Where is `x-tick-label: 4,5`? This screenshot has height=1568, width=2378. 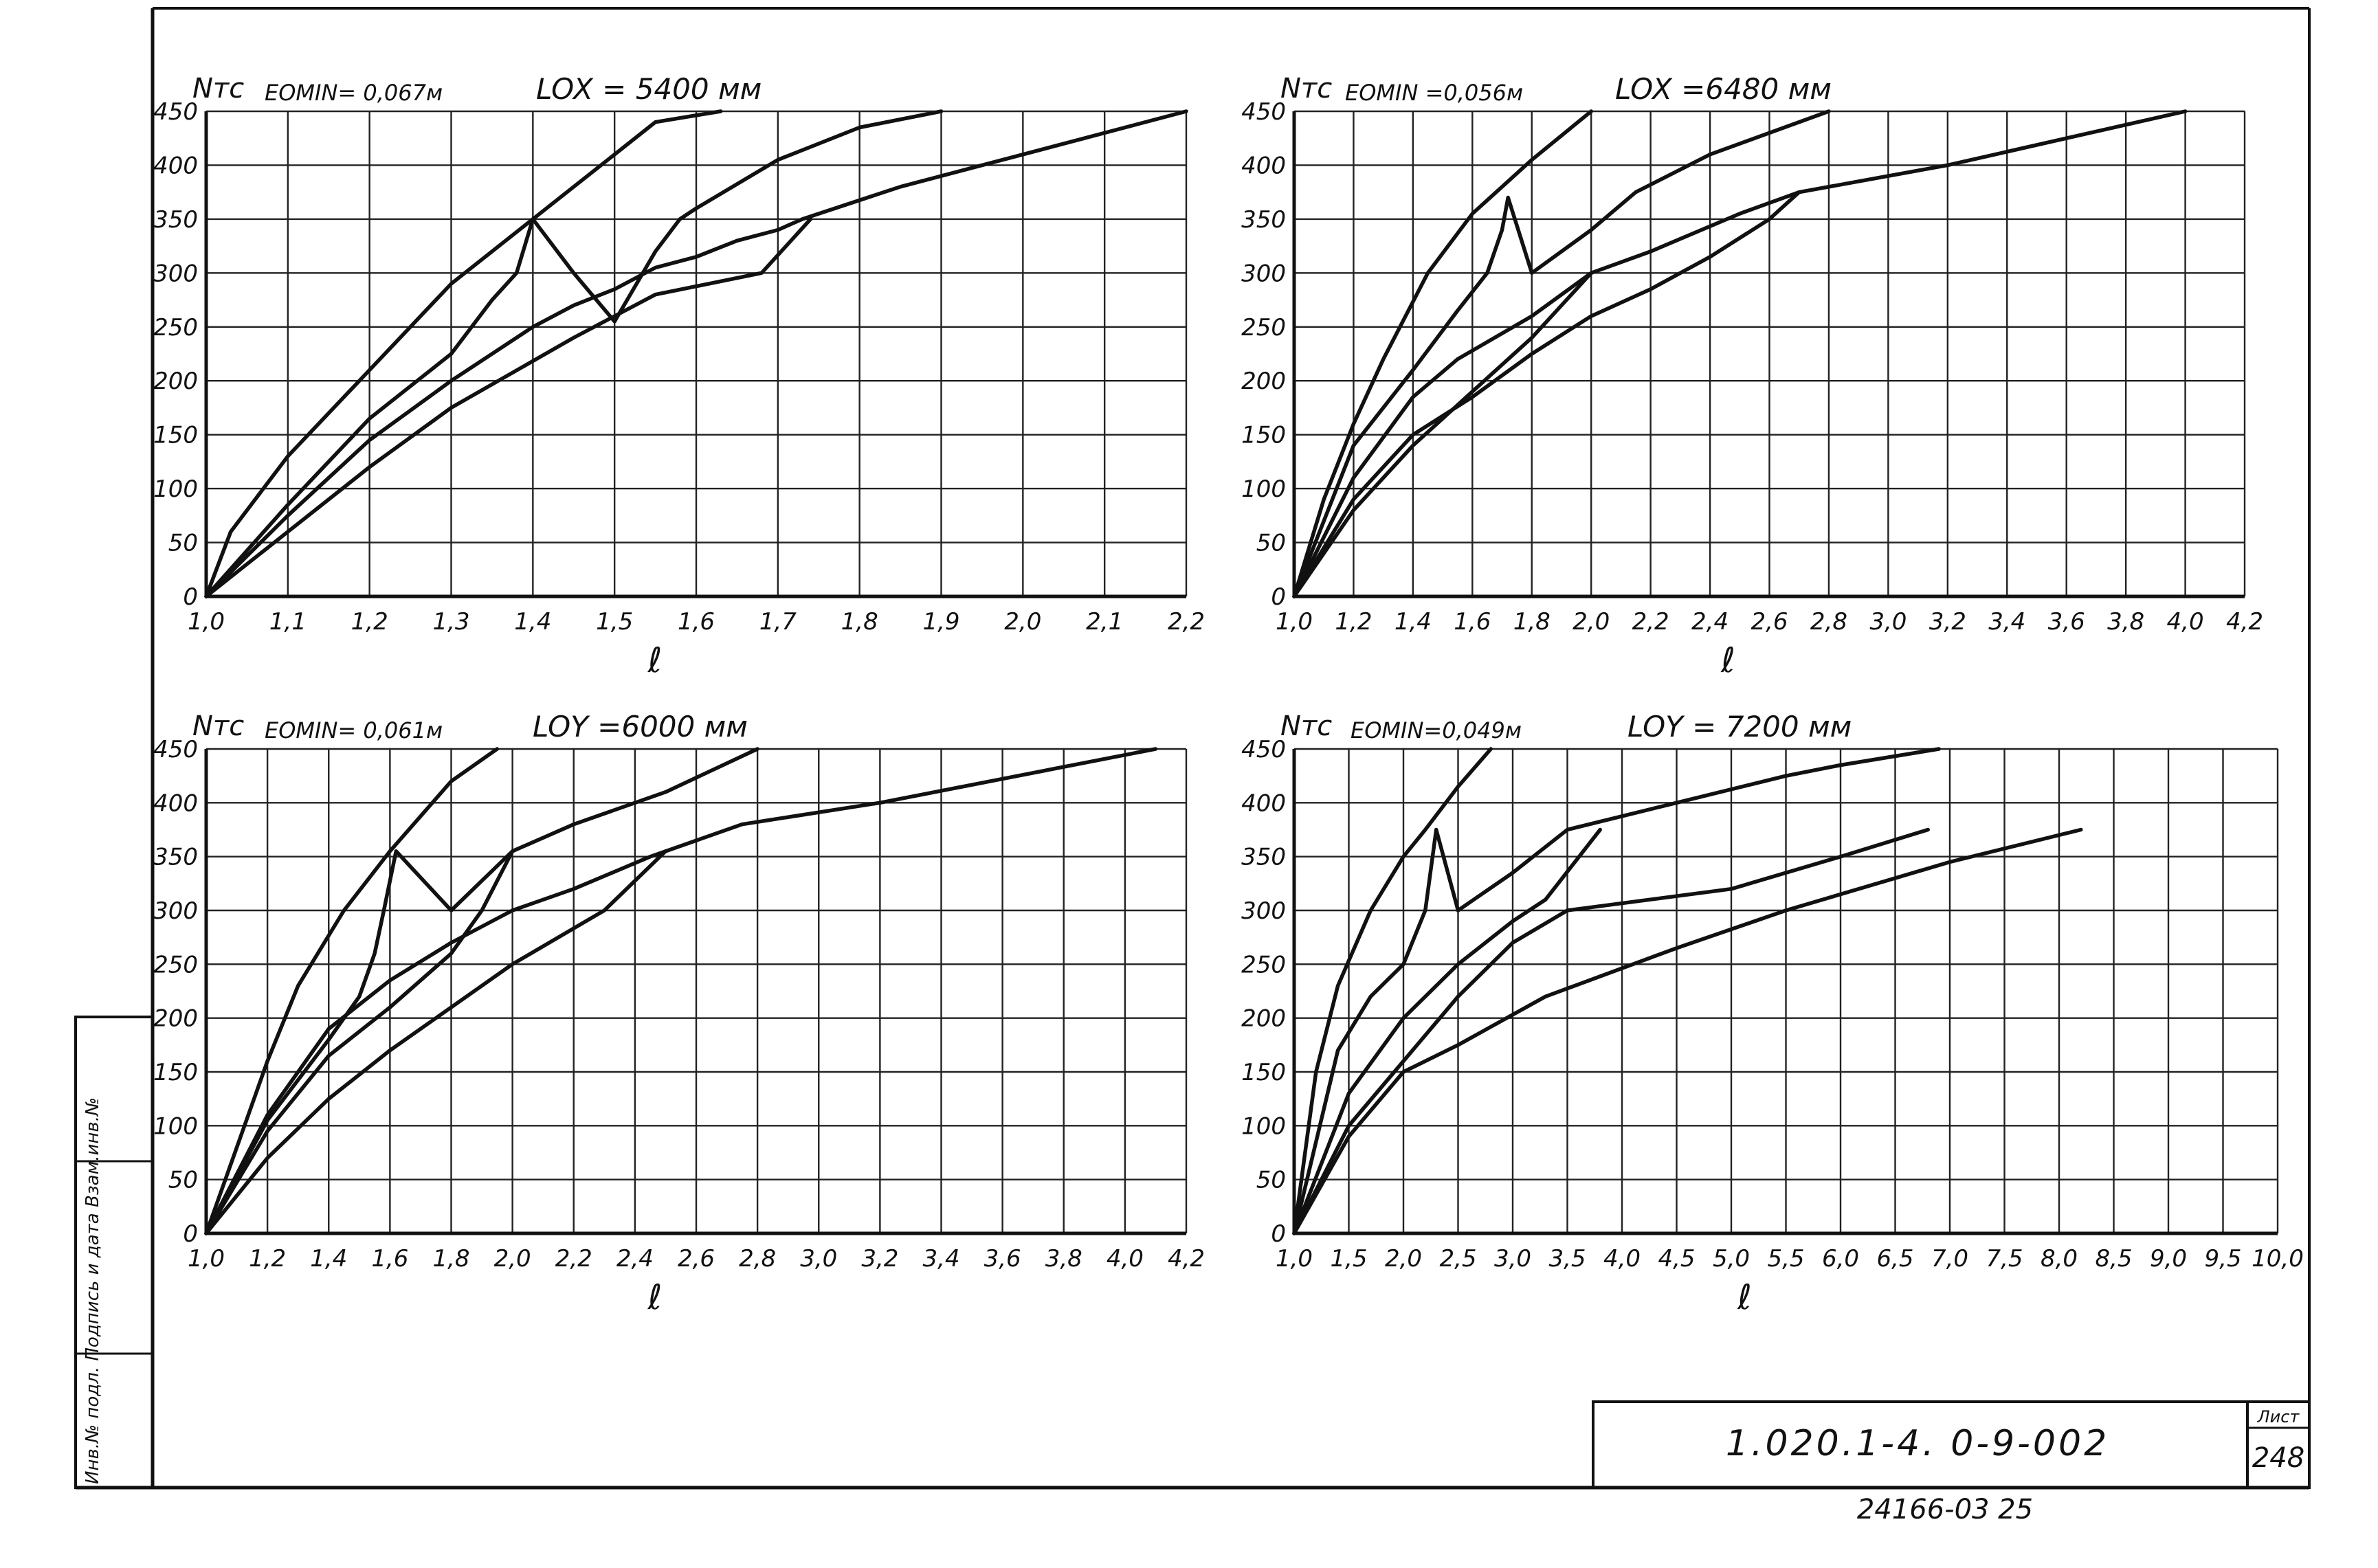 x-tick-label: 4,5 is located at coordinates (1676, 1259).